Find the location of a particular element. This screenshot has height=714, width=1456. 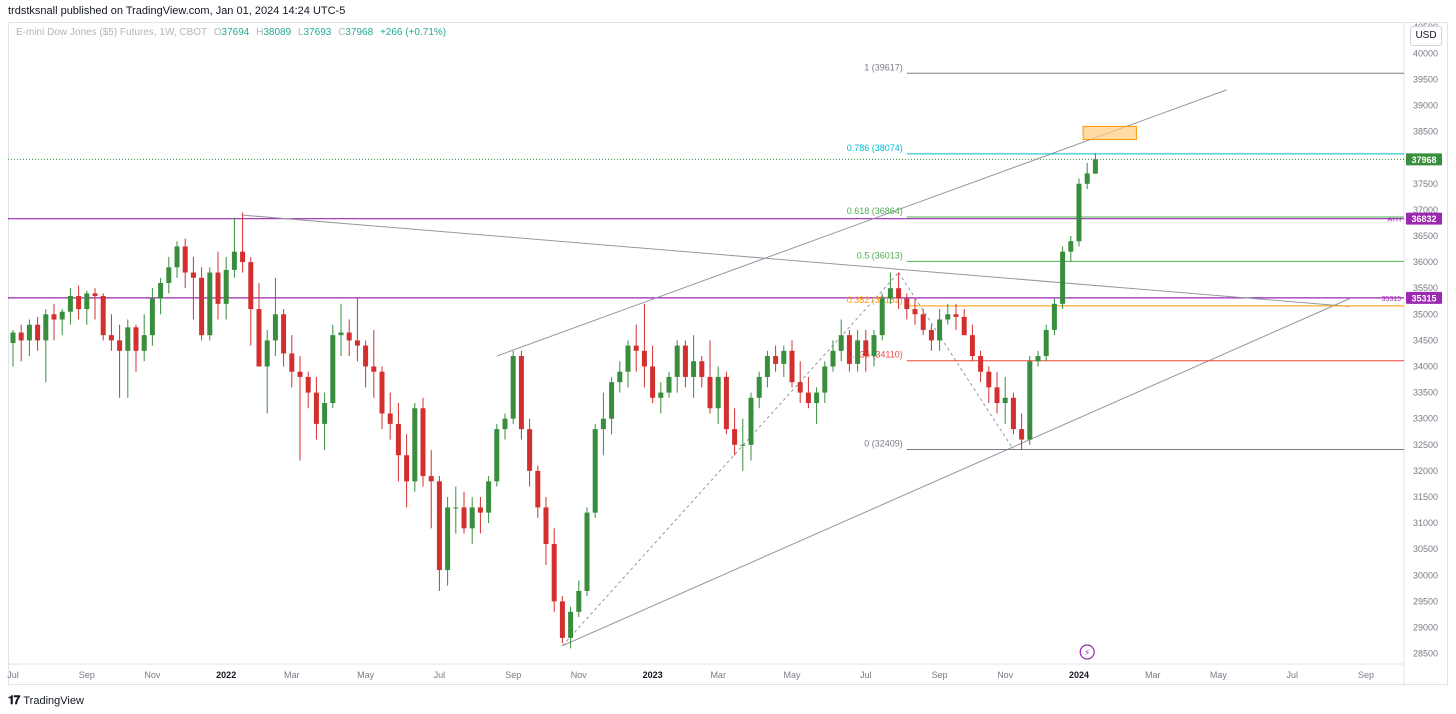

brand-name: TradingView is located at coordinates (53, 700).